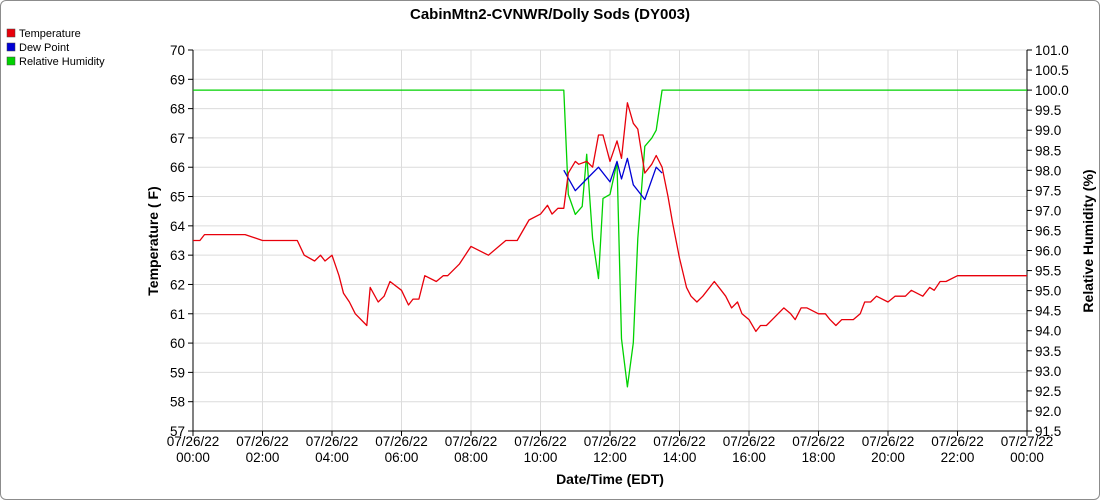 Image resolution: width=1100 pixels, height=500 pixels. I want to click on x-tick-label-time: 18:00, so click(819, 457).